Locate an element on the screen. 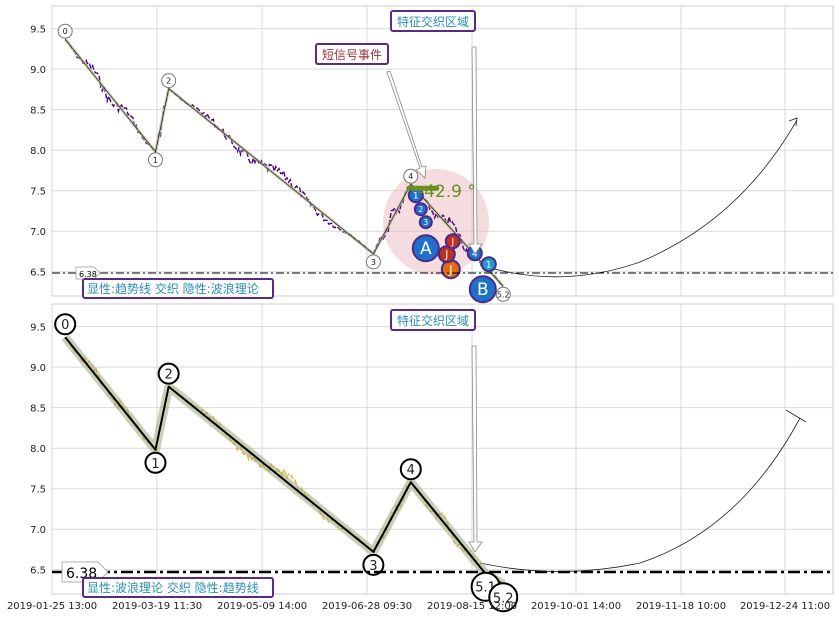  feature-zone-arrow-top is located at coordinates (475, 150).